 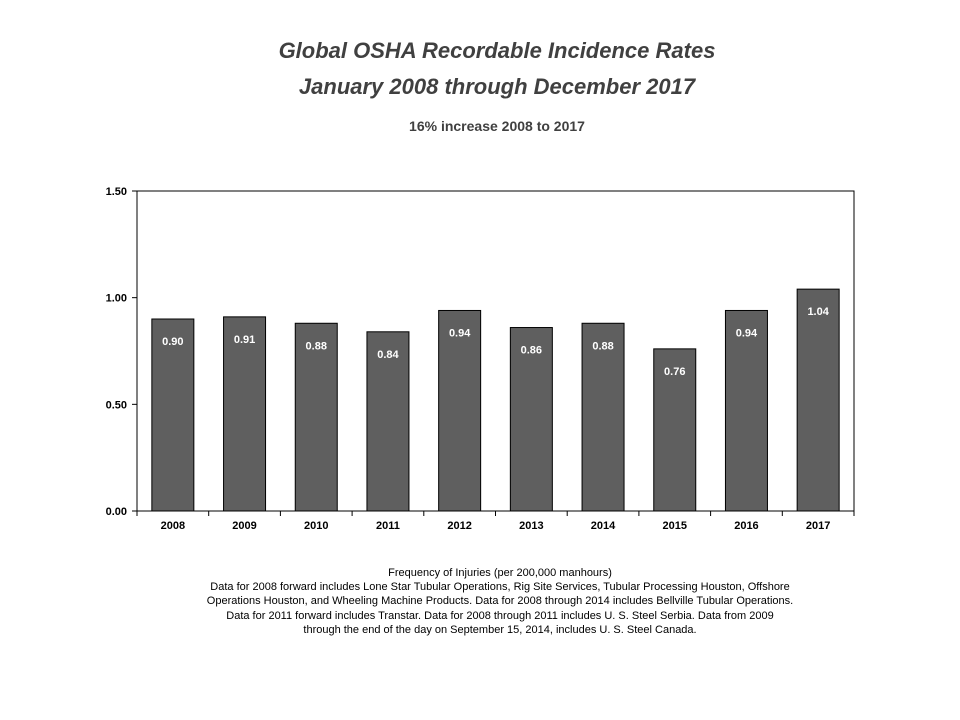 What do you see at coordinates (316, 526) in the screenshot?
I see `x-tick-label: 2010` at bounding box center [316, 526].